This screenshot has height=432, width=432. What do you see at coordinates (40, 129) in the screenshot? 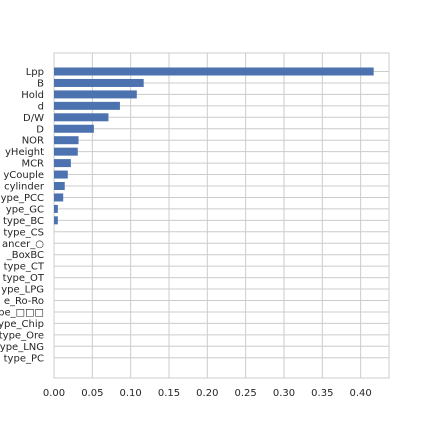
I see `y-tick-label: D` at bounding box center [40, 129].